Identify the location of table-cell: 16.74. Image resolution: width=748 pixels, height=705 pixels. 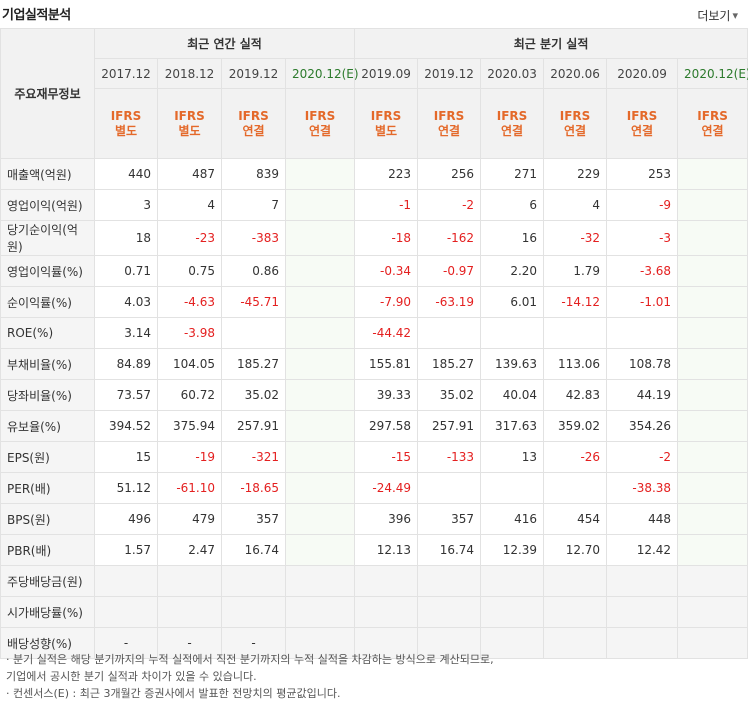
(449, 550).